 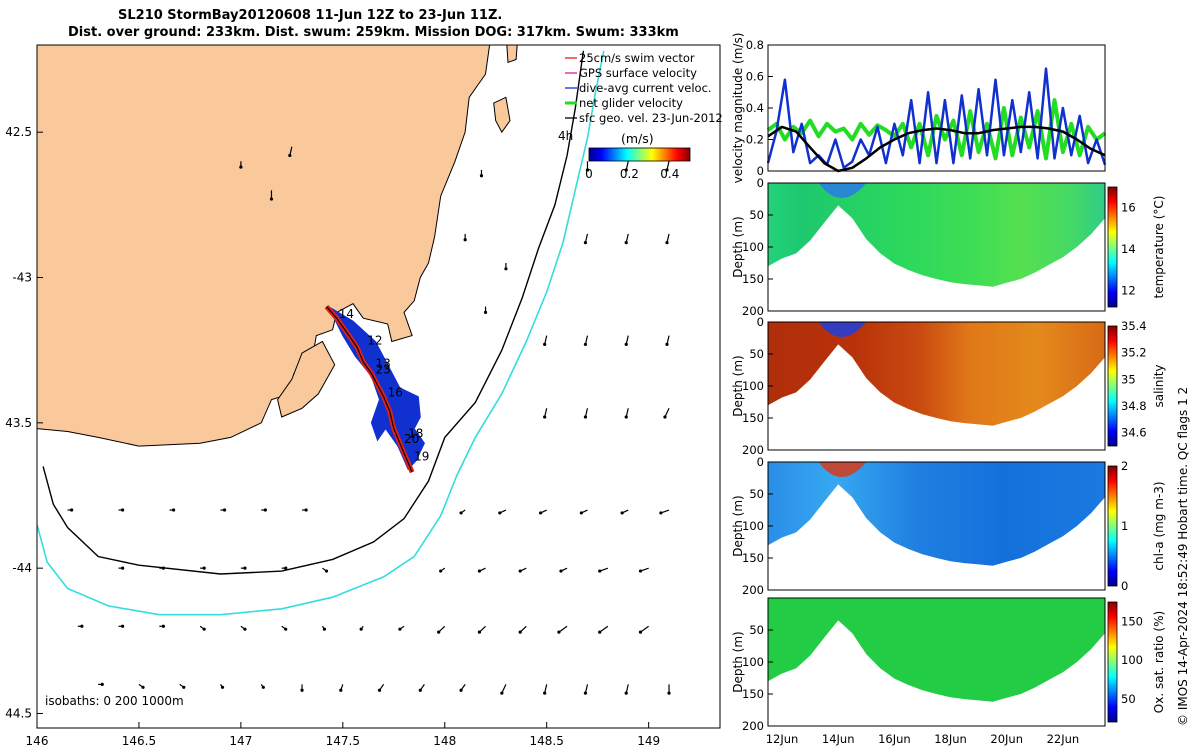 I want to click on legend-entry: dive-avg current veloc., so click(x=645, y=88).